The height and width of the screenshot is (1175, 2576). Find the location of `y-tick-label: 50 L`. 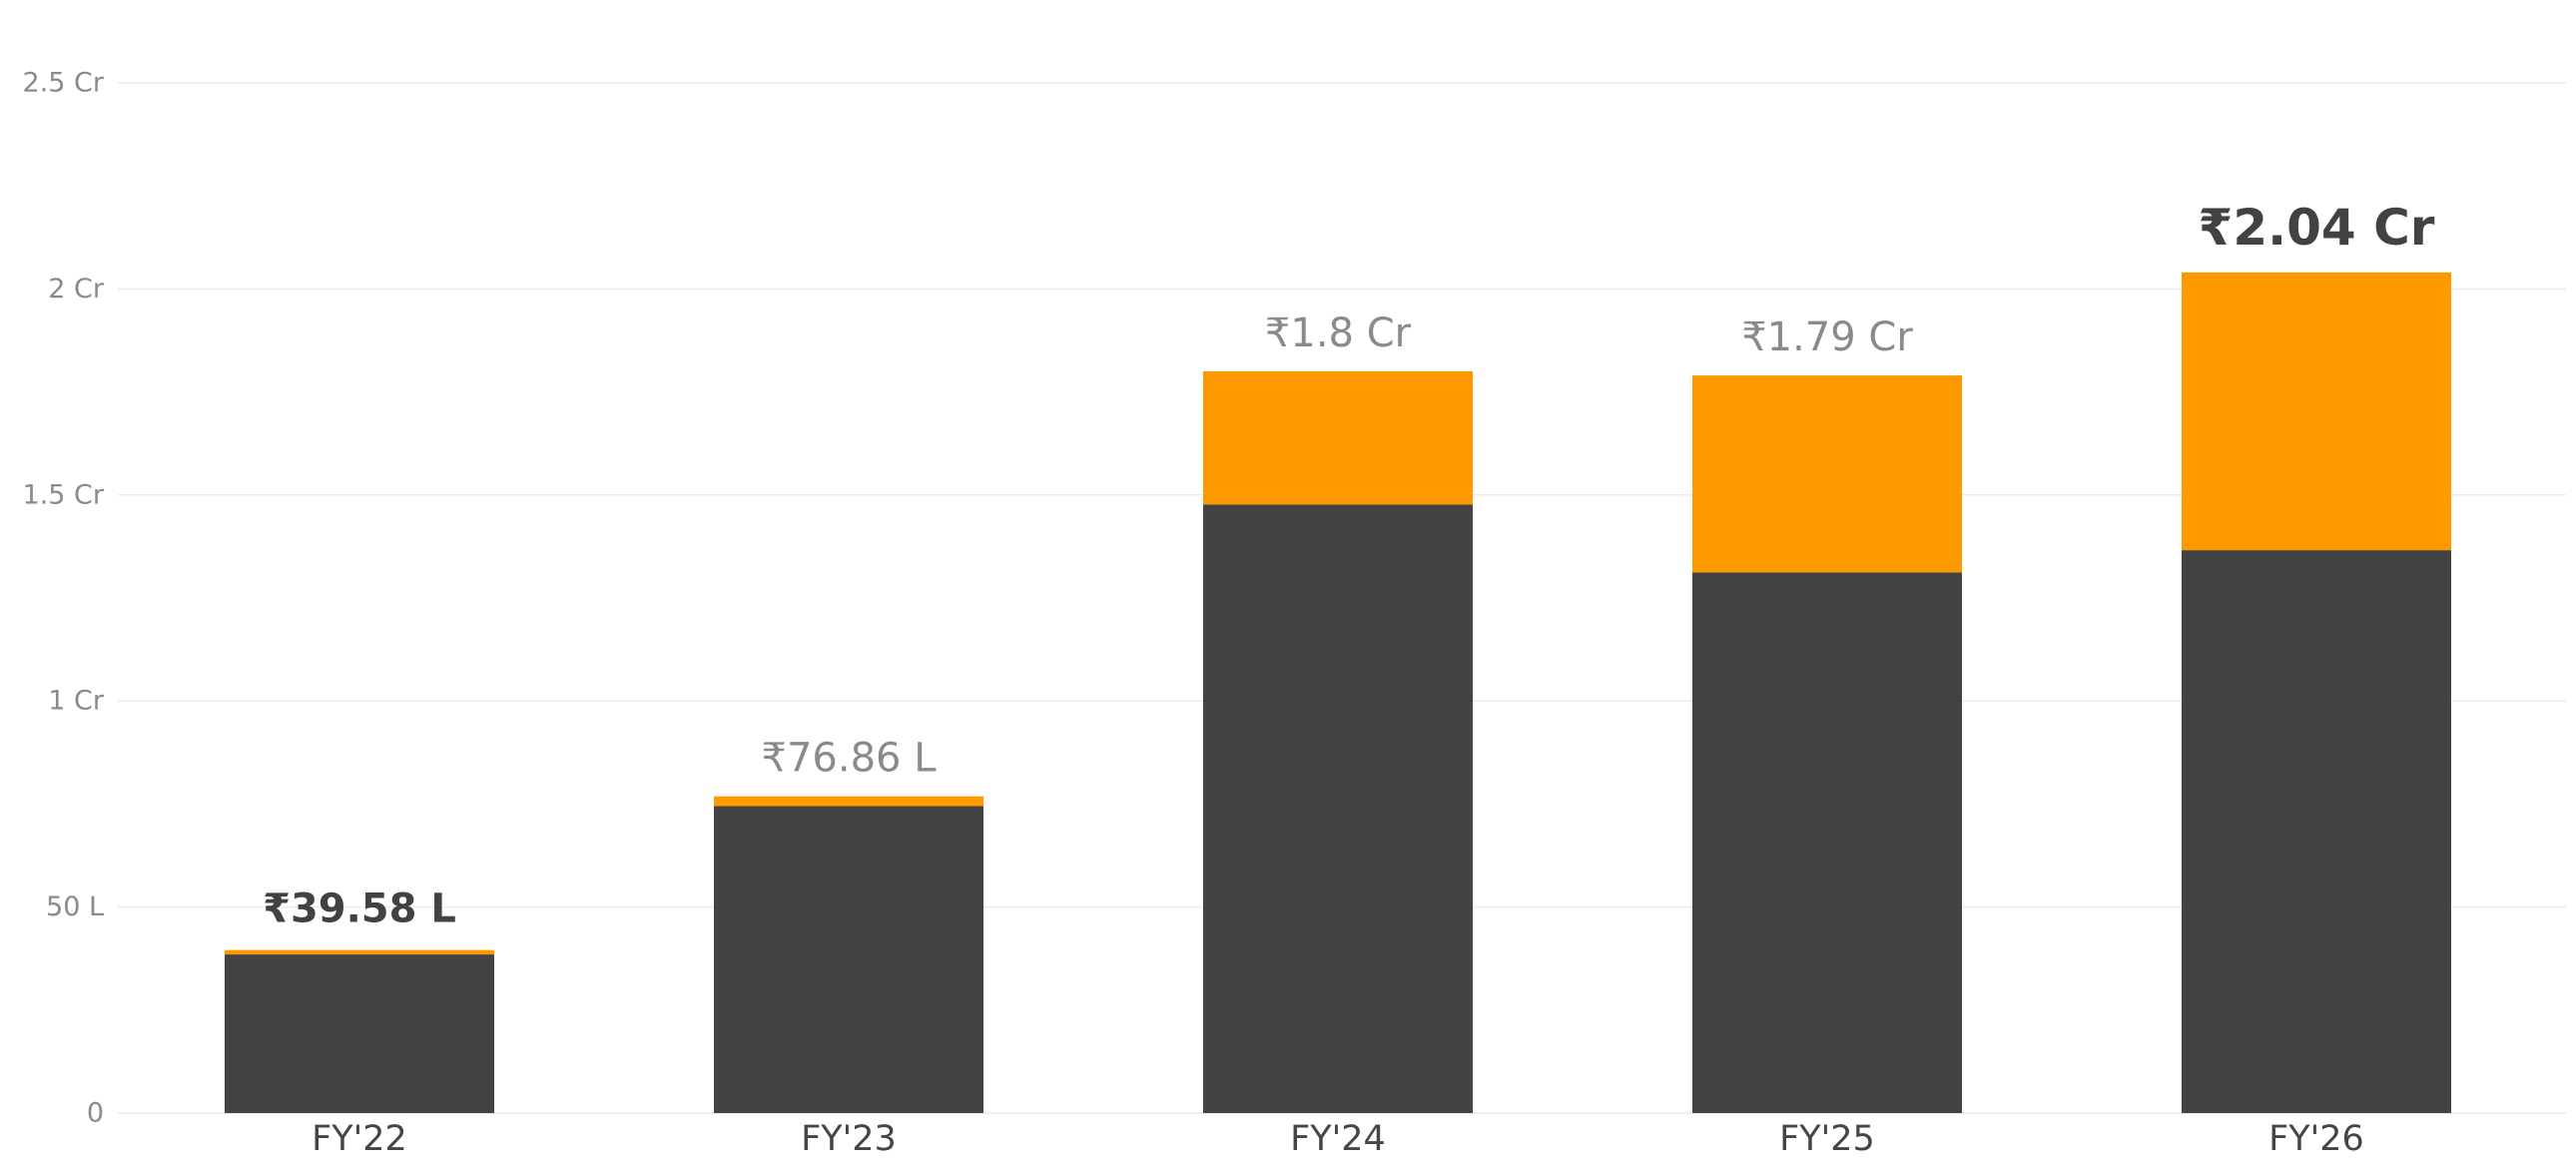

y-tick-label: 50 L is located at coordinates (75, 907).